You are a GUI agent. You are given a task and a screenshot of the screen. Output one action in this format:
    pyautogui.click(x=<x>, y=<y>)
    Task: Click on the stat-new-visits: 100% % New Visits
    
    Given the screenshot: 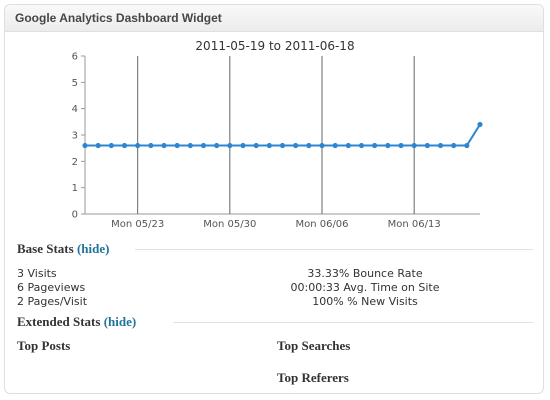 What is the action you would take?
    pyautogui.click(x=365, y=301)
    